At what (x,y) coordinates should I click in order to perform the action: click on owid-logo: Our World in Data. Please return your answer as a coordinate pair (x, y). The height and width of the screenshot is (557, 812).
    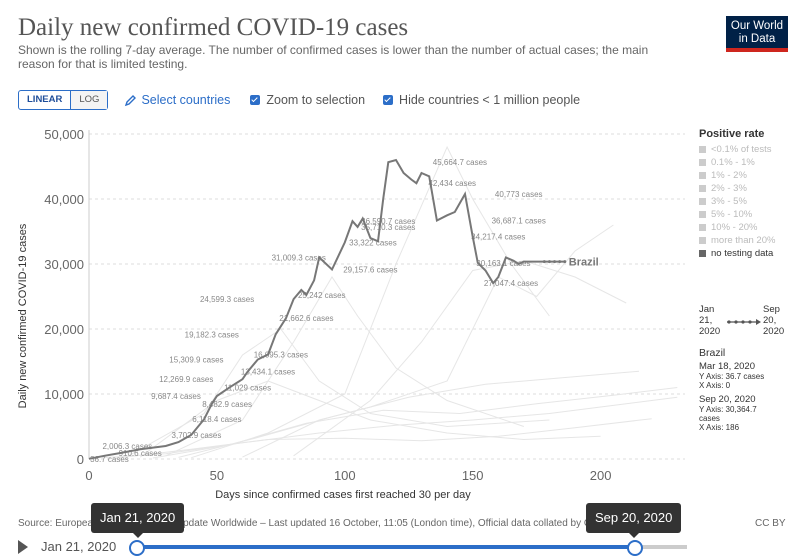
    Looking at the image, I should click on (757, 34).